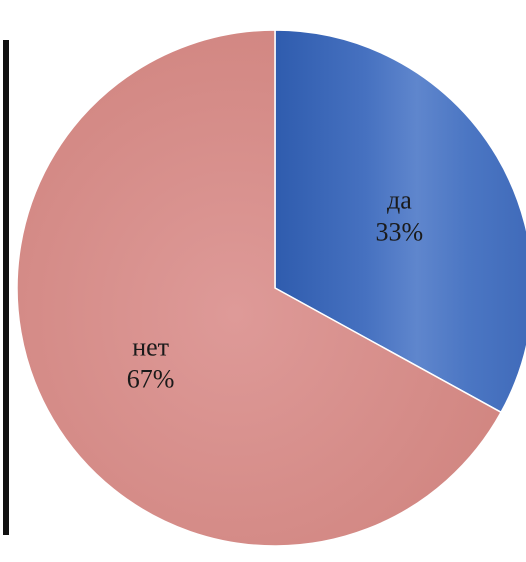  Describe the element at coordinates (151, 379) in the screenshot. I see `slice-label-percent-no: 67%` at that location.